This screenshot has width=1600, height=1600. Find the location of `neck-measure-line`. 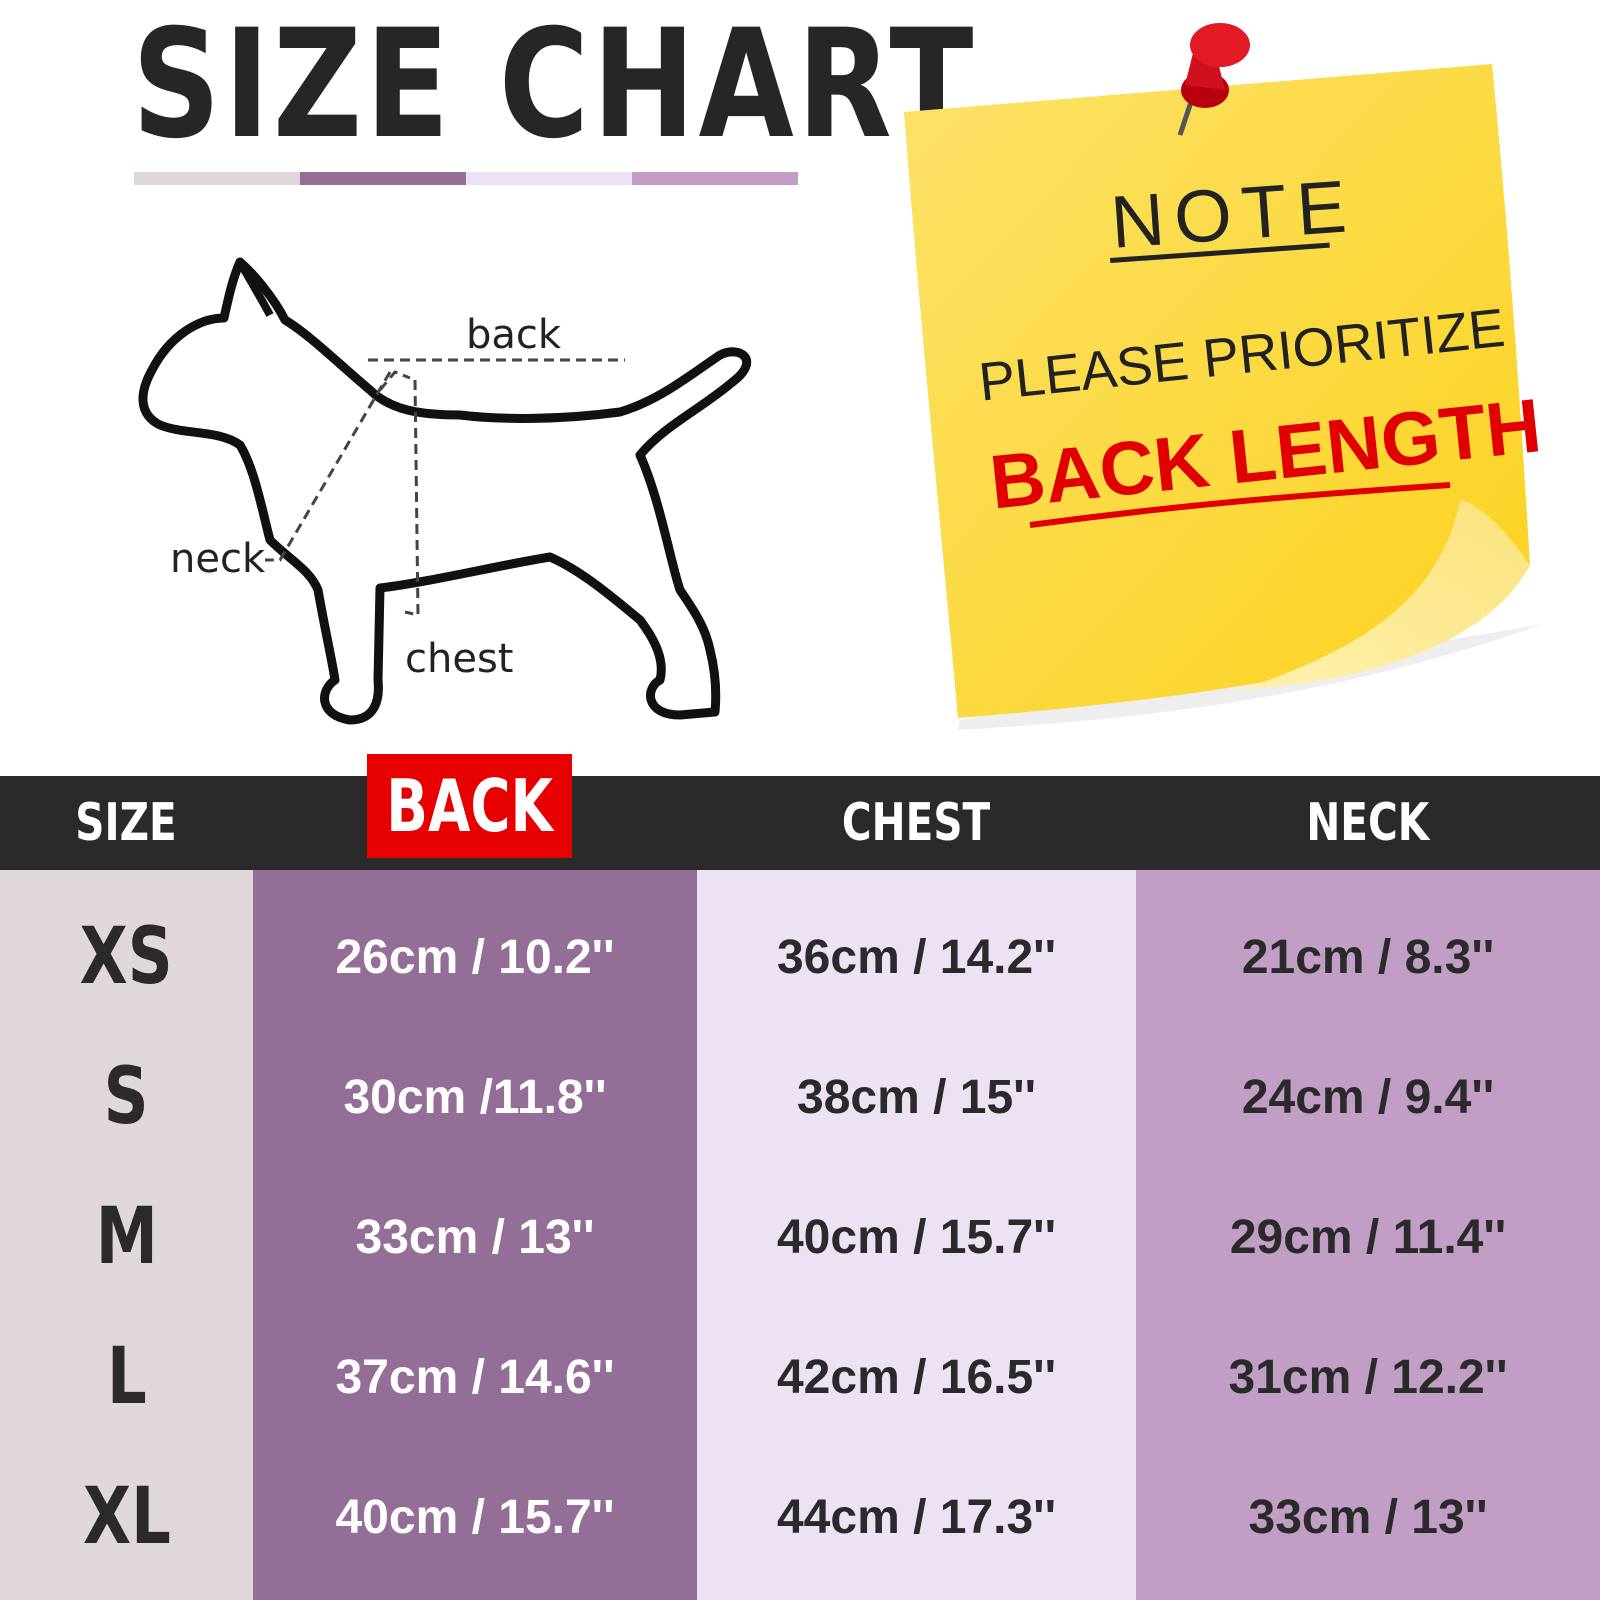

neck-measure-line is located at coordinates (328, 466).